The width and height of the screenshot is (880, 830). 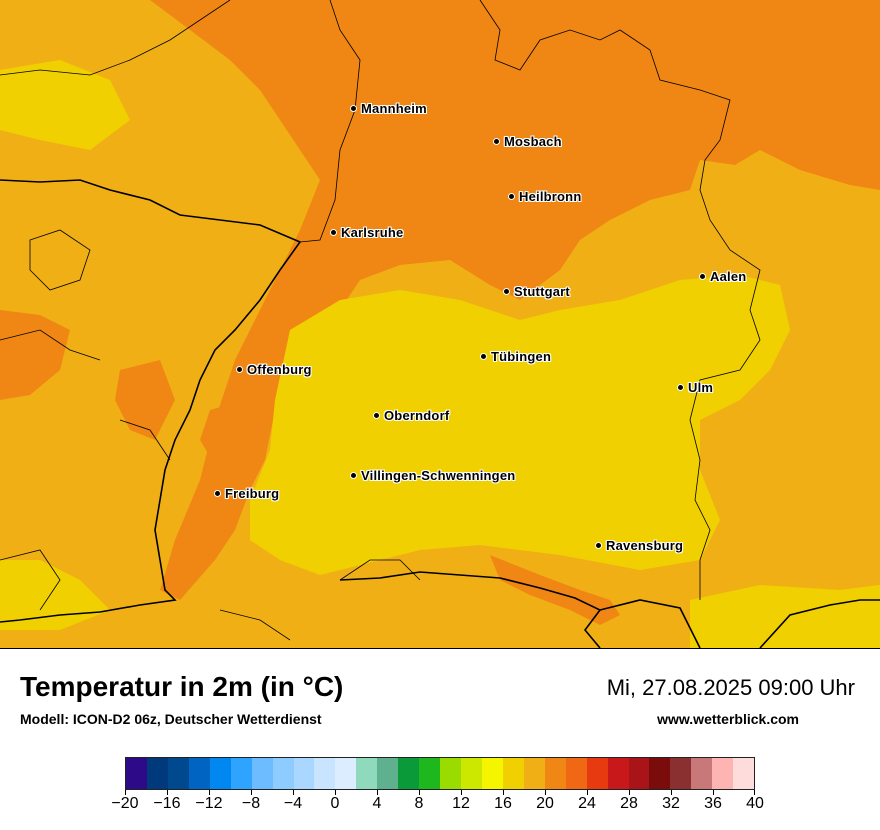 What do you see at coordinates (246, 493) in the screenshot?
I see `city-marker: Freiburg` at bounding box center [246, 493].